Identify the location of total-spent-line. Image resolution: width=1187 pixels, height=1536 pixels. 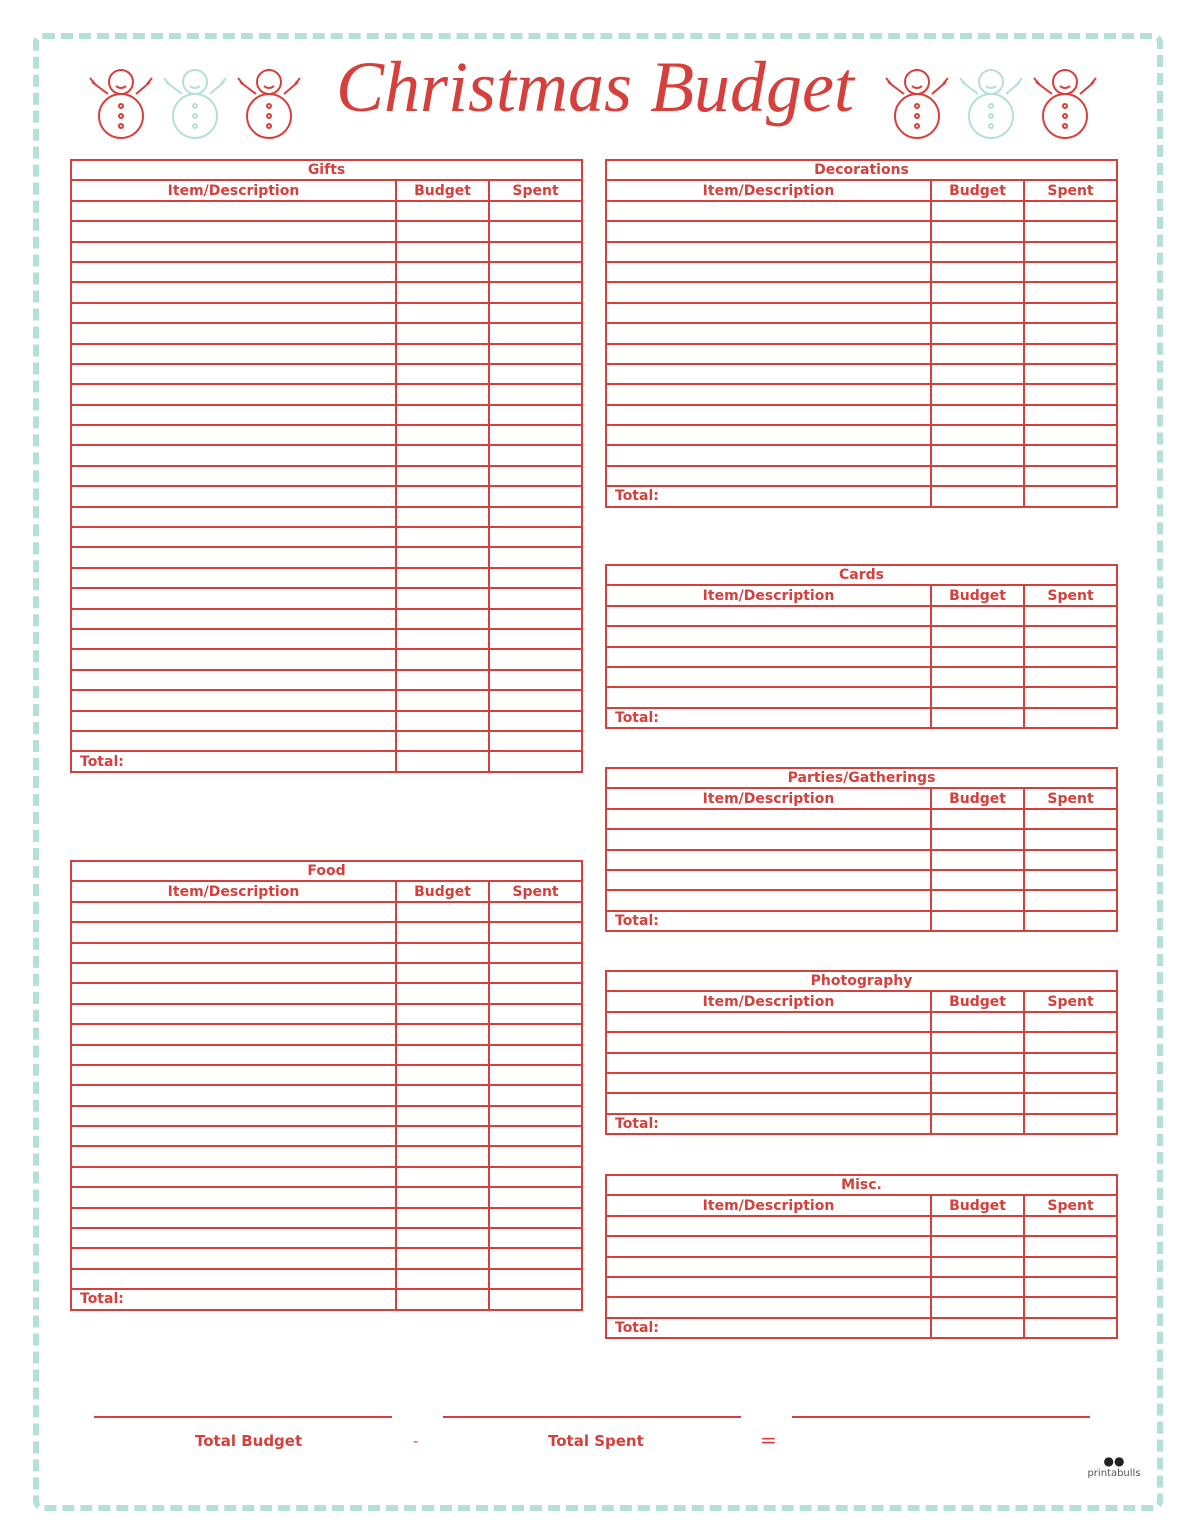
(592, 1417).